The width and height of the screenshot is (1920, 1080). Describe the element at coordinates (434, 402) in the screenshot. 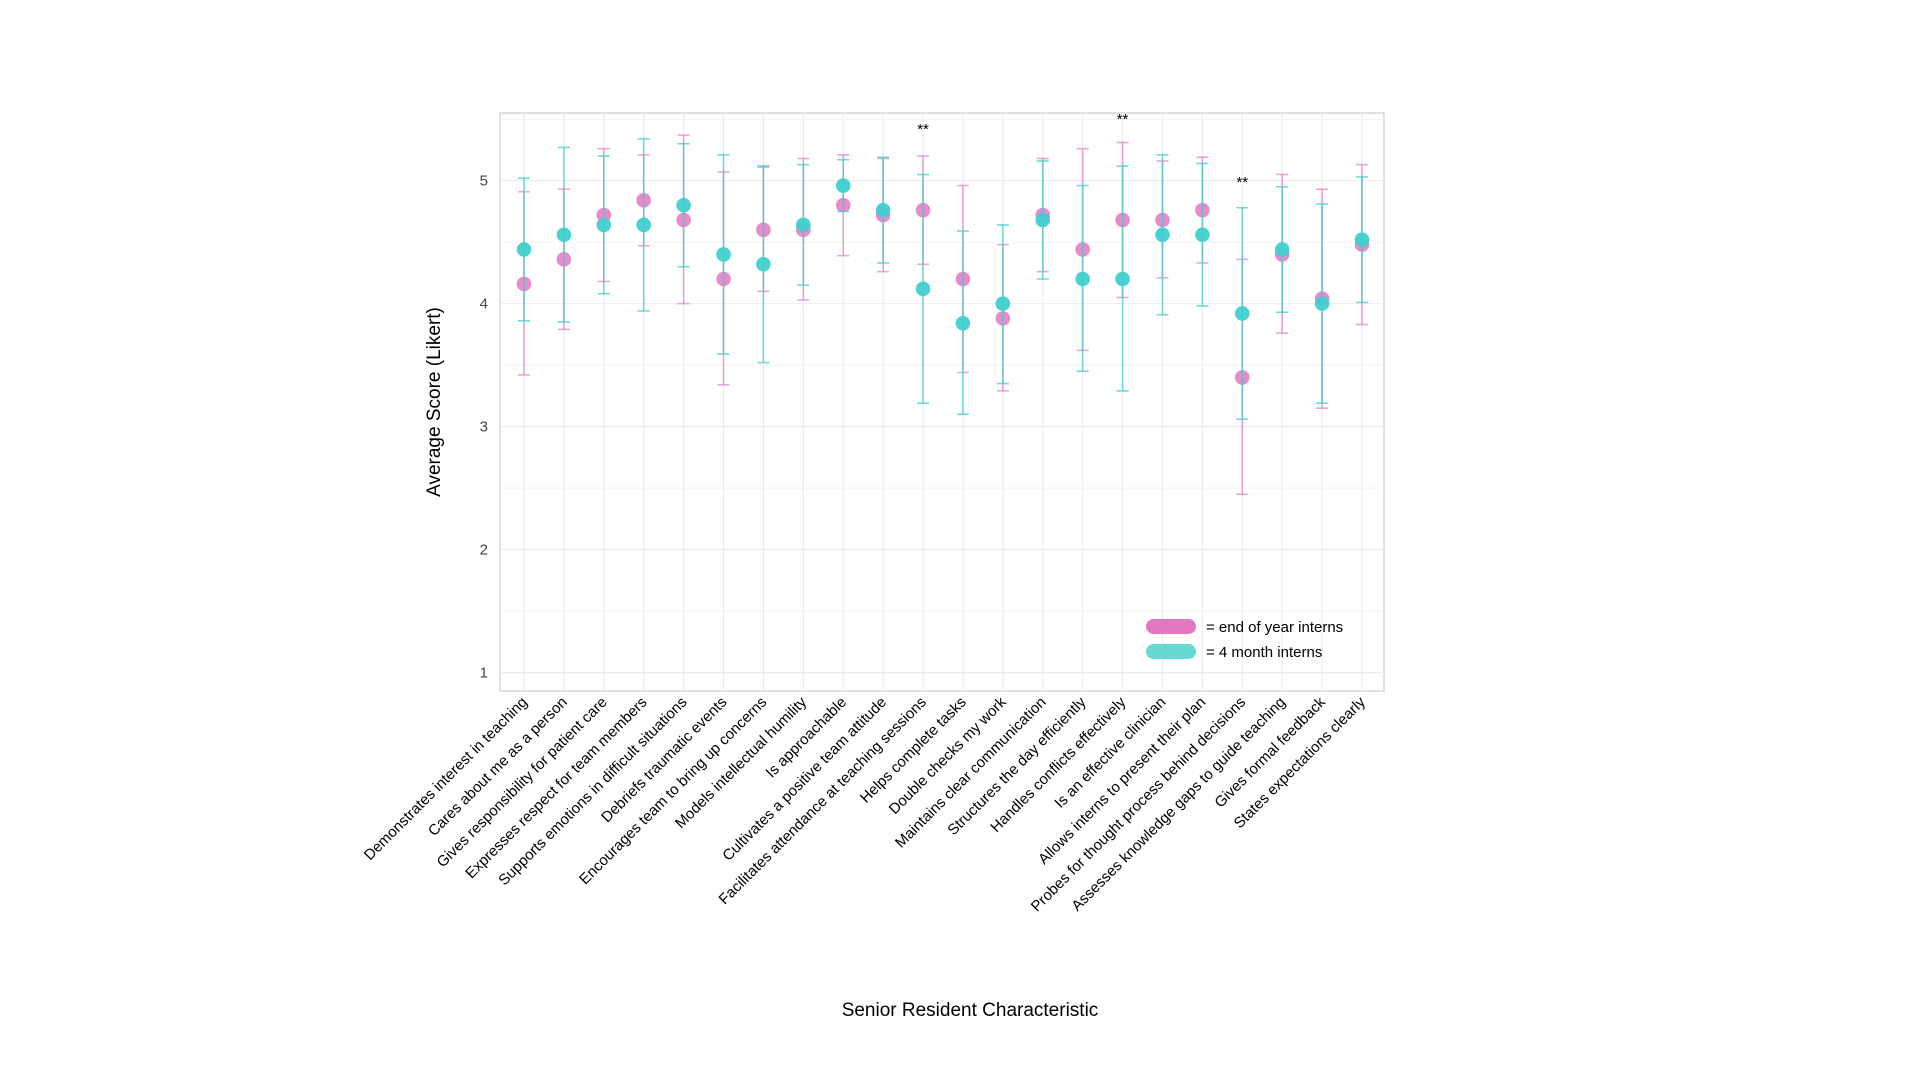

I see `y-axis-label: Average Score (Likert)` at that location.